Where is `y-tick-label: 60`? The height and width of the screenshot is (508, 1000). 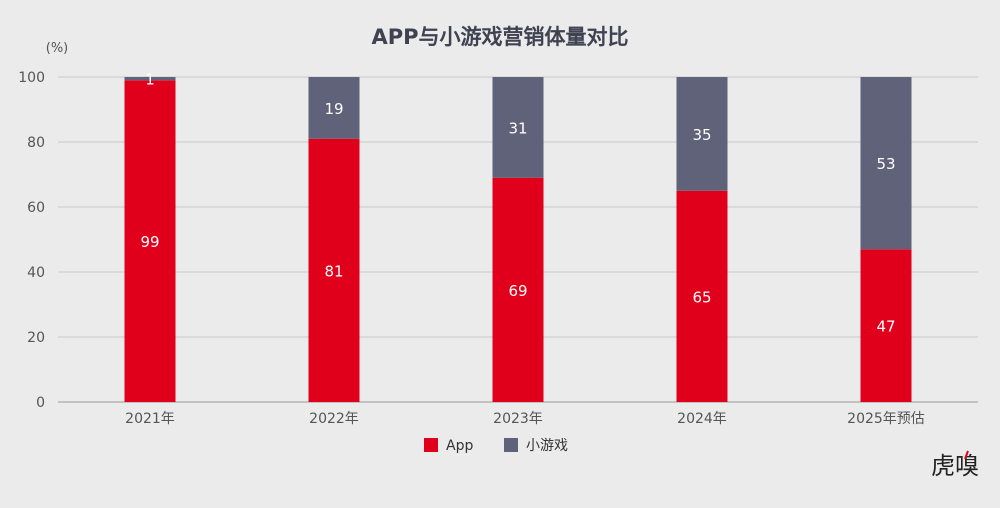
y-tick-label: 60 is located at coordinates (36, 208).